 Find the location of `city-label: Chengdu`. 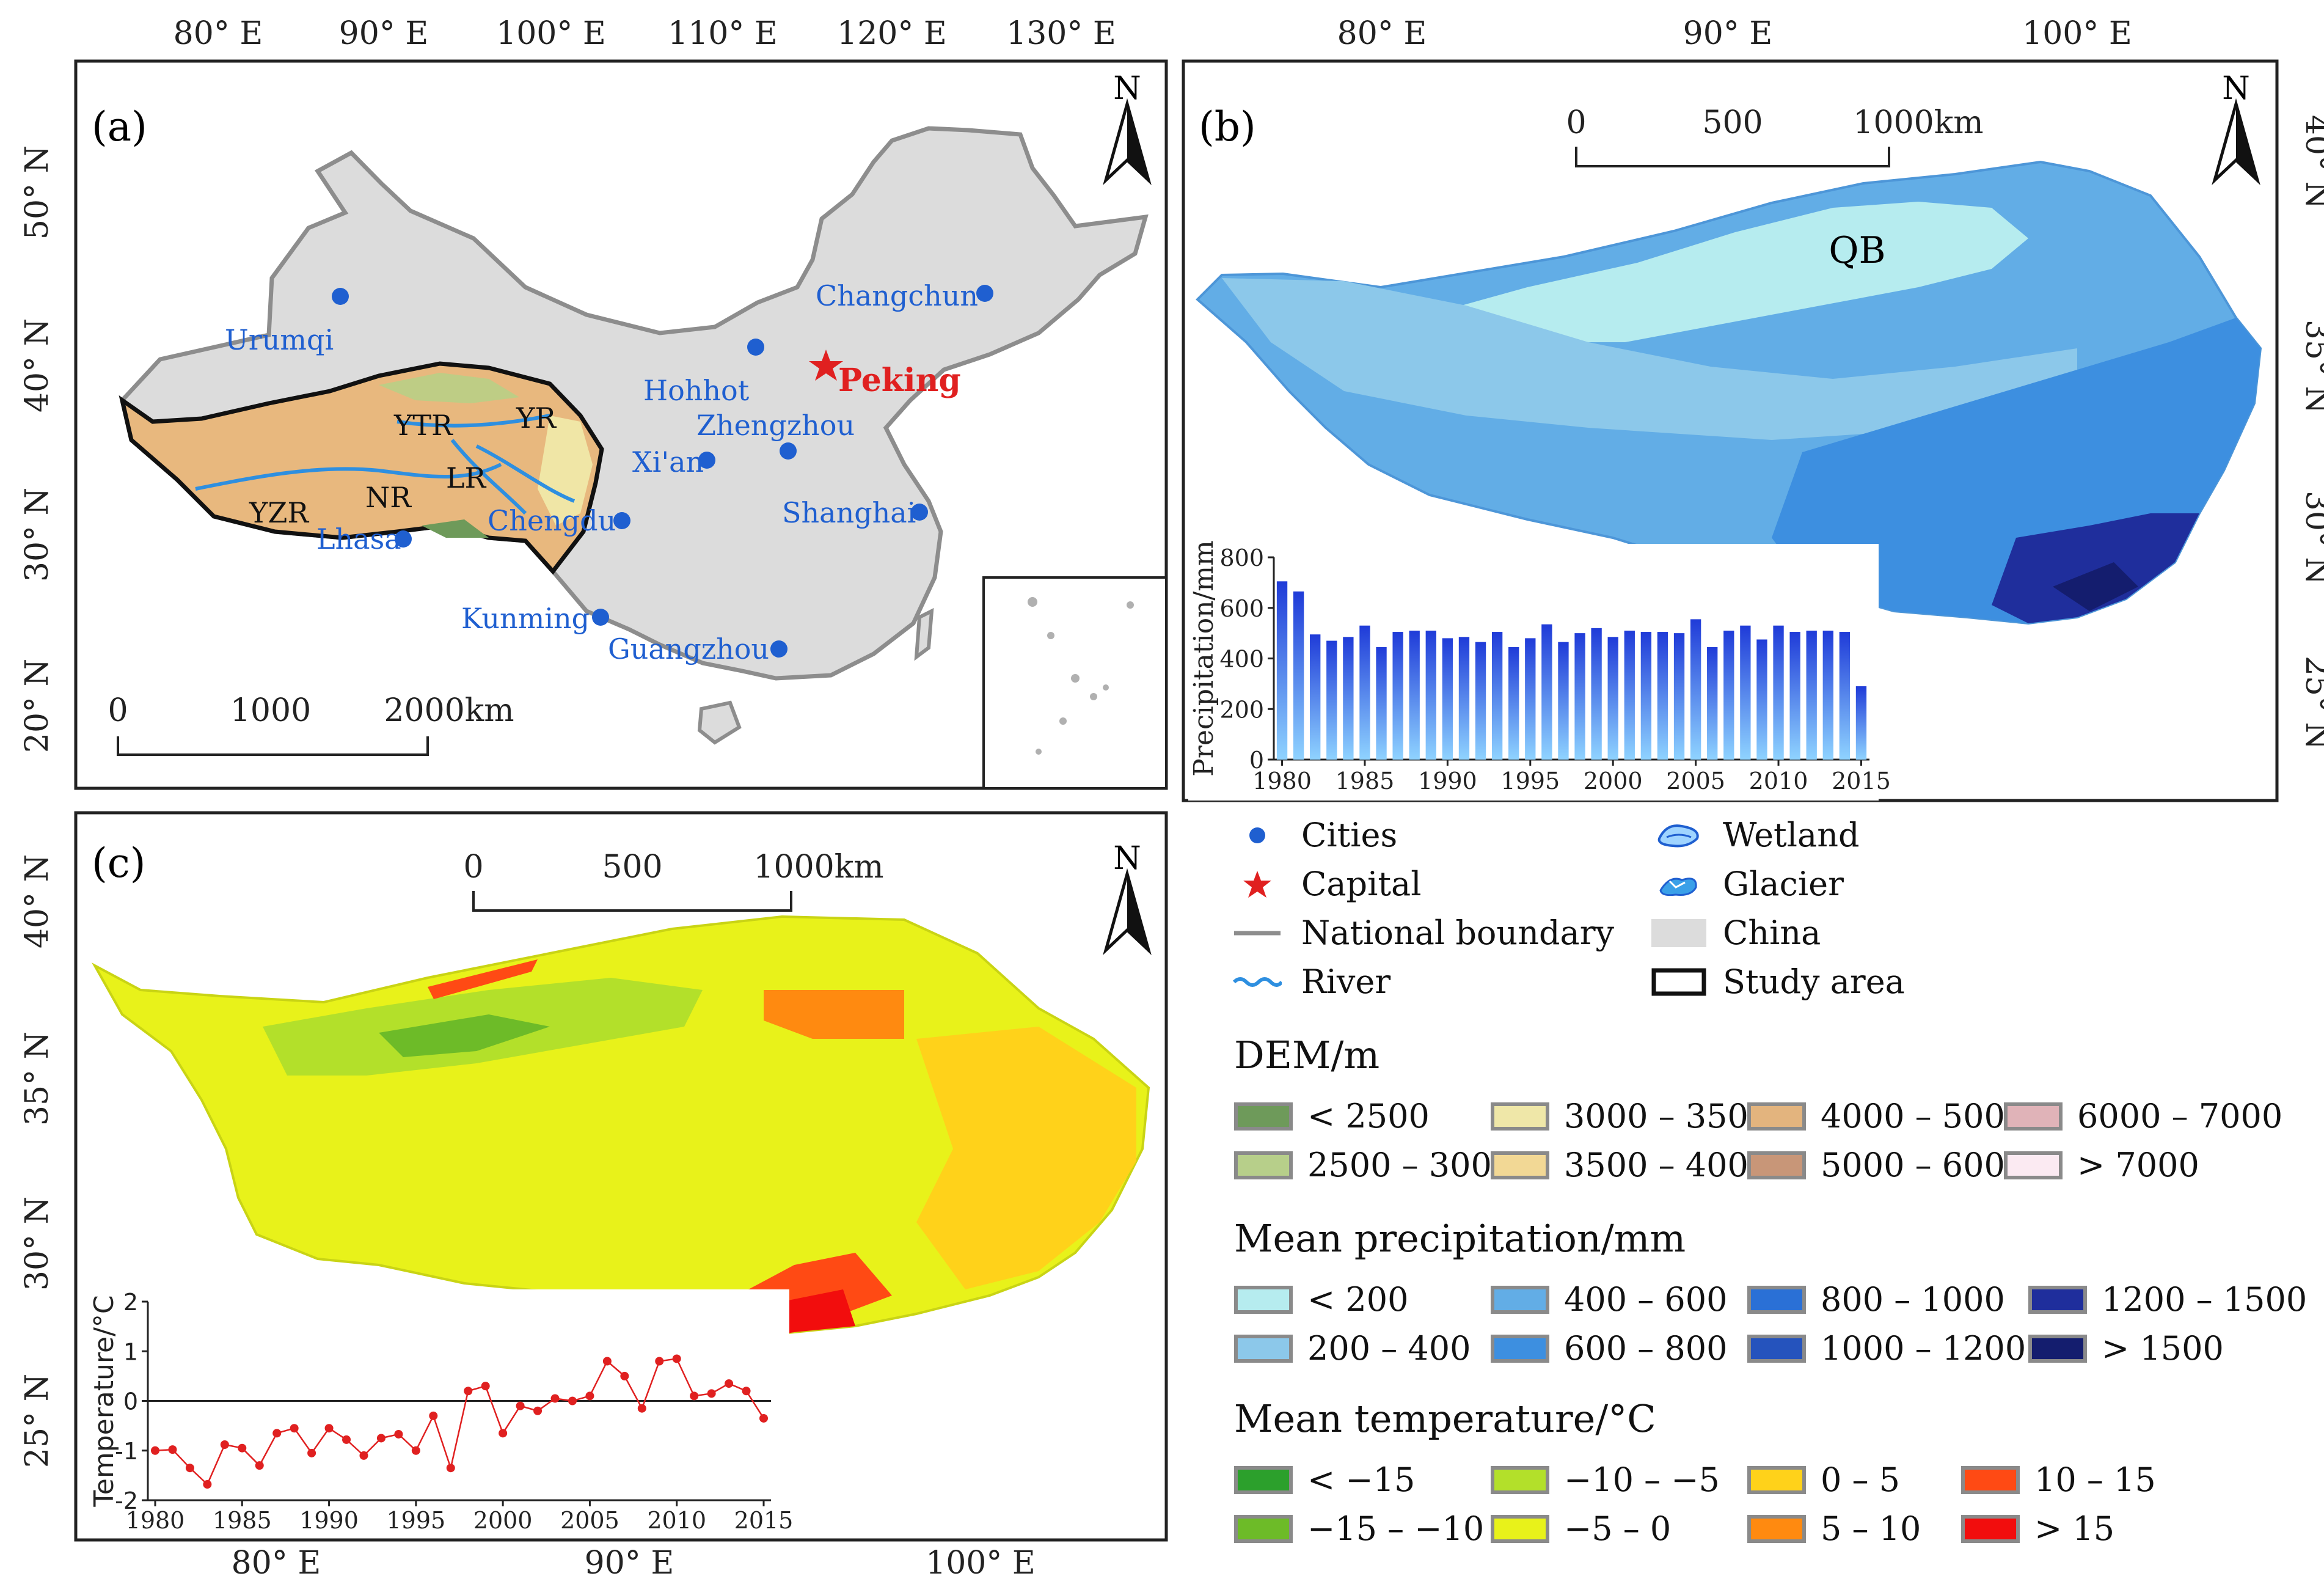

city-label: Chengdu is located at coordinates (552, 520).